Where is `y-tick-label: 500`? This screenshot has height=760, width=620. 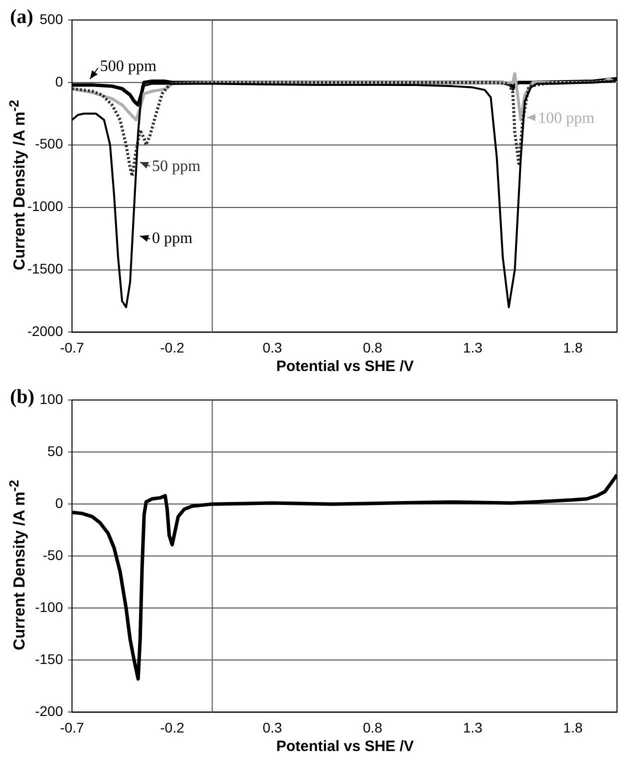
y-tick-label: 500 is located at coordinates (52, 18).